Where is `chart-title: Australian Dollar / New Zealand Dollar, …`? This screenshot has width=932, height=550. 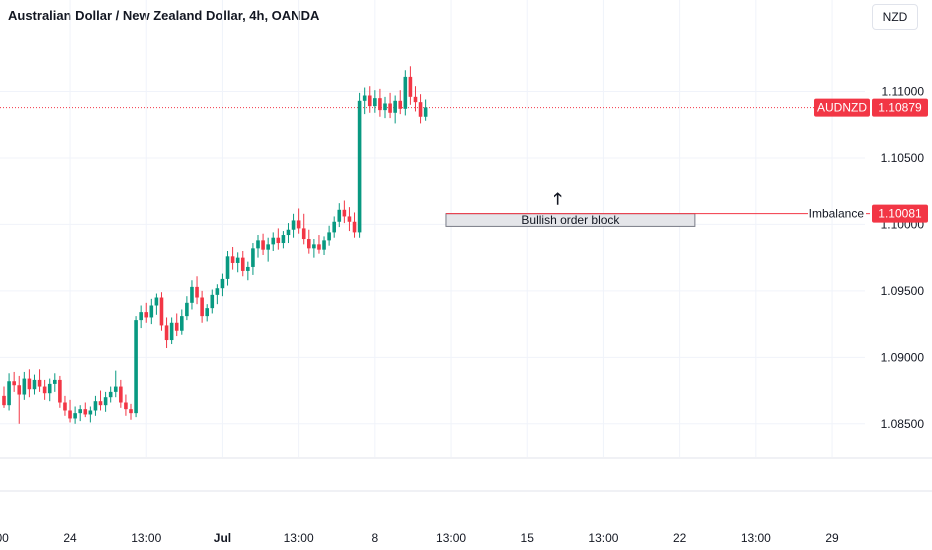
chart-title: Australian Dollar / New Zealand Dollar, … is located at coordinates (164, 15).